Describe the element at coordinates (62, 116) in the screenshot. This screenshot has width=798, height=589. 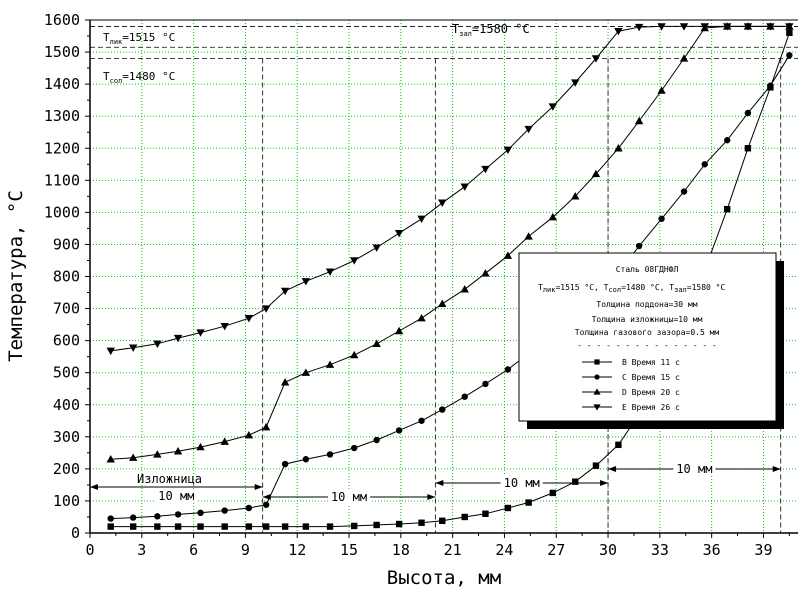
I see `y-tick-label: 1300` at that location.